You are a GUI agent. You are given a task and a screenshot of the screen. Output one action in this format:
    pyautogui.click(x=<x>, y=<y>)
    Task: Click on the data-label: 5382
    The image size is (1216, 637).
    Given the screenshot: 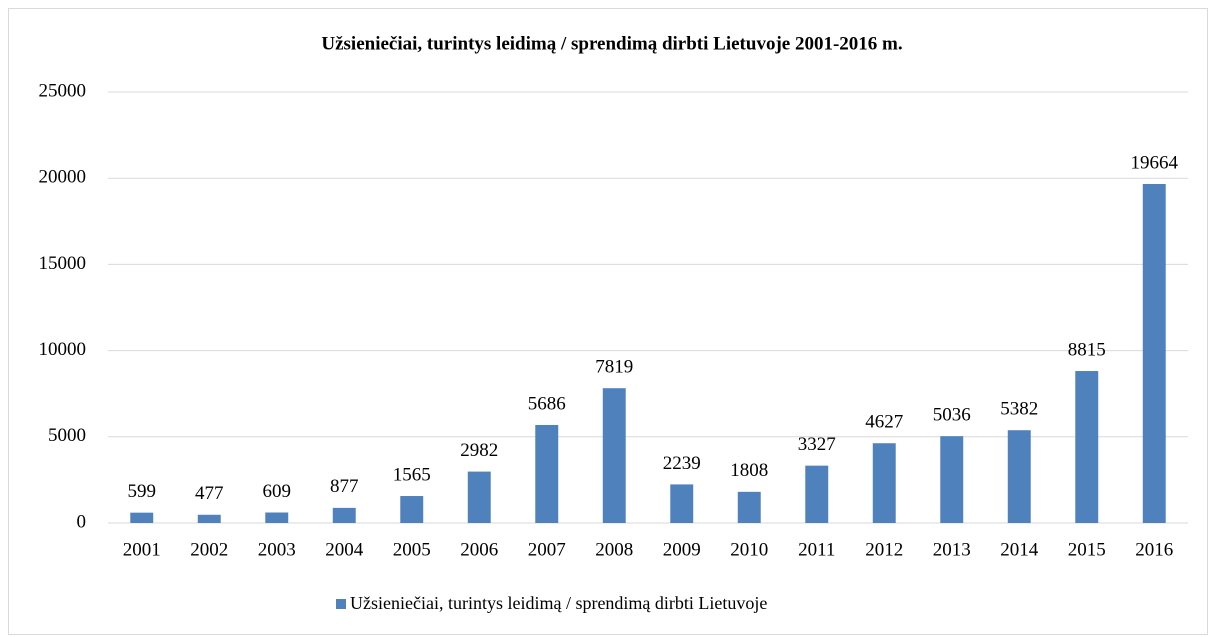 What is the action you would take?
    pyautogui.click(x=1019, y=409)
    